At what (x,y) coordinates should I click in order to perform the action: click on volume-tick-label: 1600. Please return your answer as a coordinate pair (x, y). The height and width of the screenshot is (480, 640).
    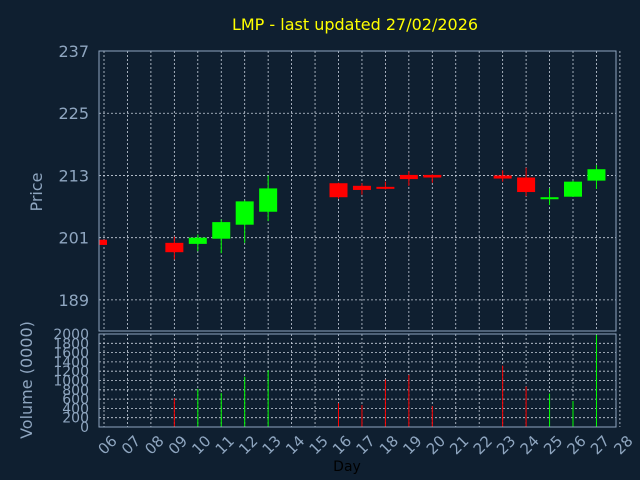
    Looking at the image, I should click on (71, 354).